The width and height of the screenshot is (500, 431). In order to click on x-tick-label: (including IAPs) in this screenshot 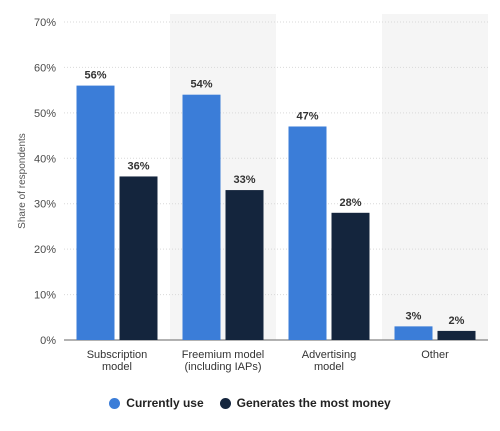, I will do `click(222, 367)`.